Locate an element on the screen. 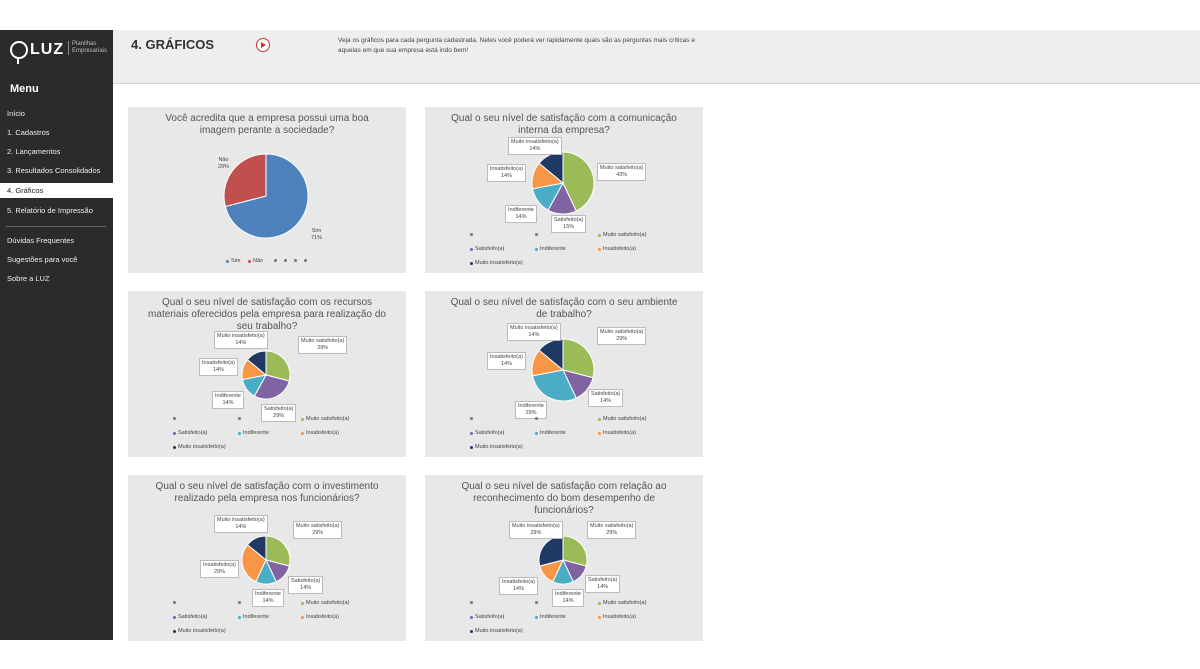 The height and width of the screenshot is (669, 1200). data-label: Insatisfeito(a) 29% is located at coordinates (220, 569).